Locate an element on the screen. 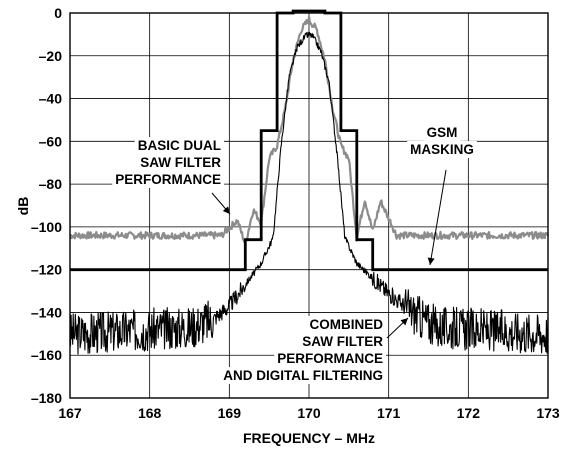  y-tick-label: –20 is located at coordinates (51, 56).